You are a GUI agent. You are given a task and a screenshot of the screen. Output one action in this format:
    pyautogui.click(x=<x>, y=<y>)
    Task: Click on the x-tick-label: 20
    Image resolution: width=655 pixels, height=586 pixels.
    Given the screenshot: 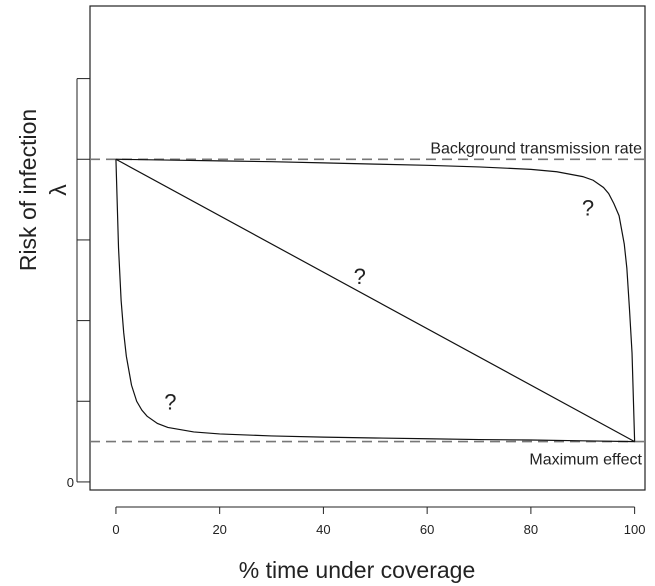 What is the action you would take?
    pyautogui.click(x=219, y=529)
    